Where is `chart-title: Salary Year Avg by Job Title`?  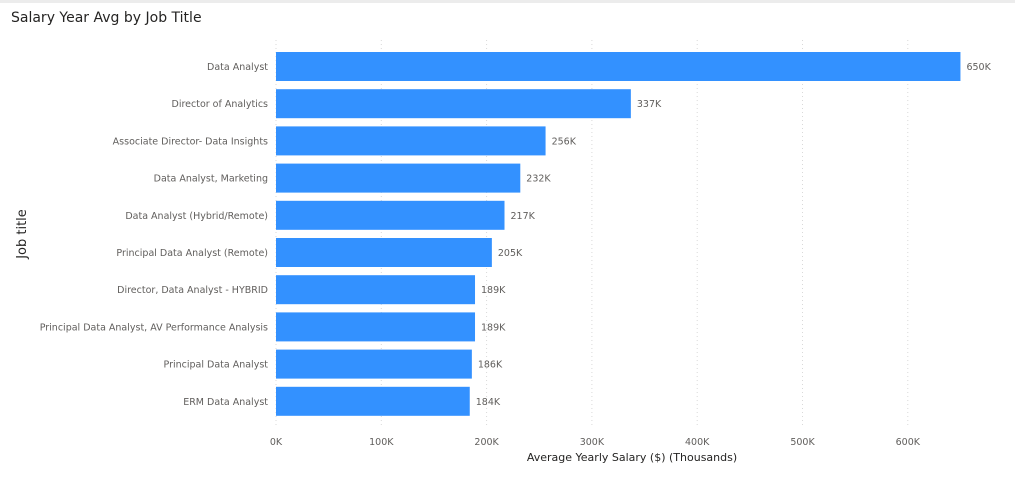 chart-title: Salary Year Avg by Job Title is located at coordinates (106, 18).